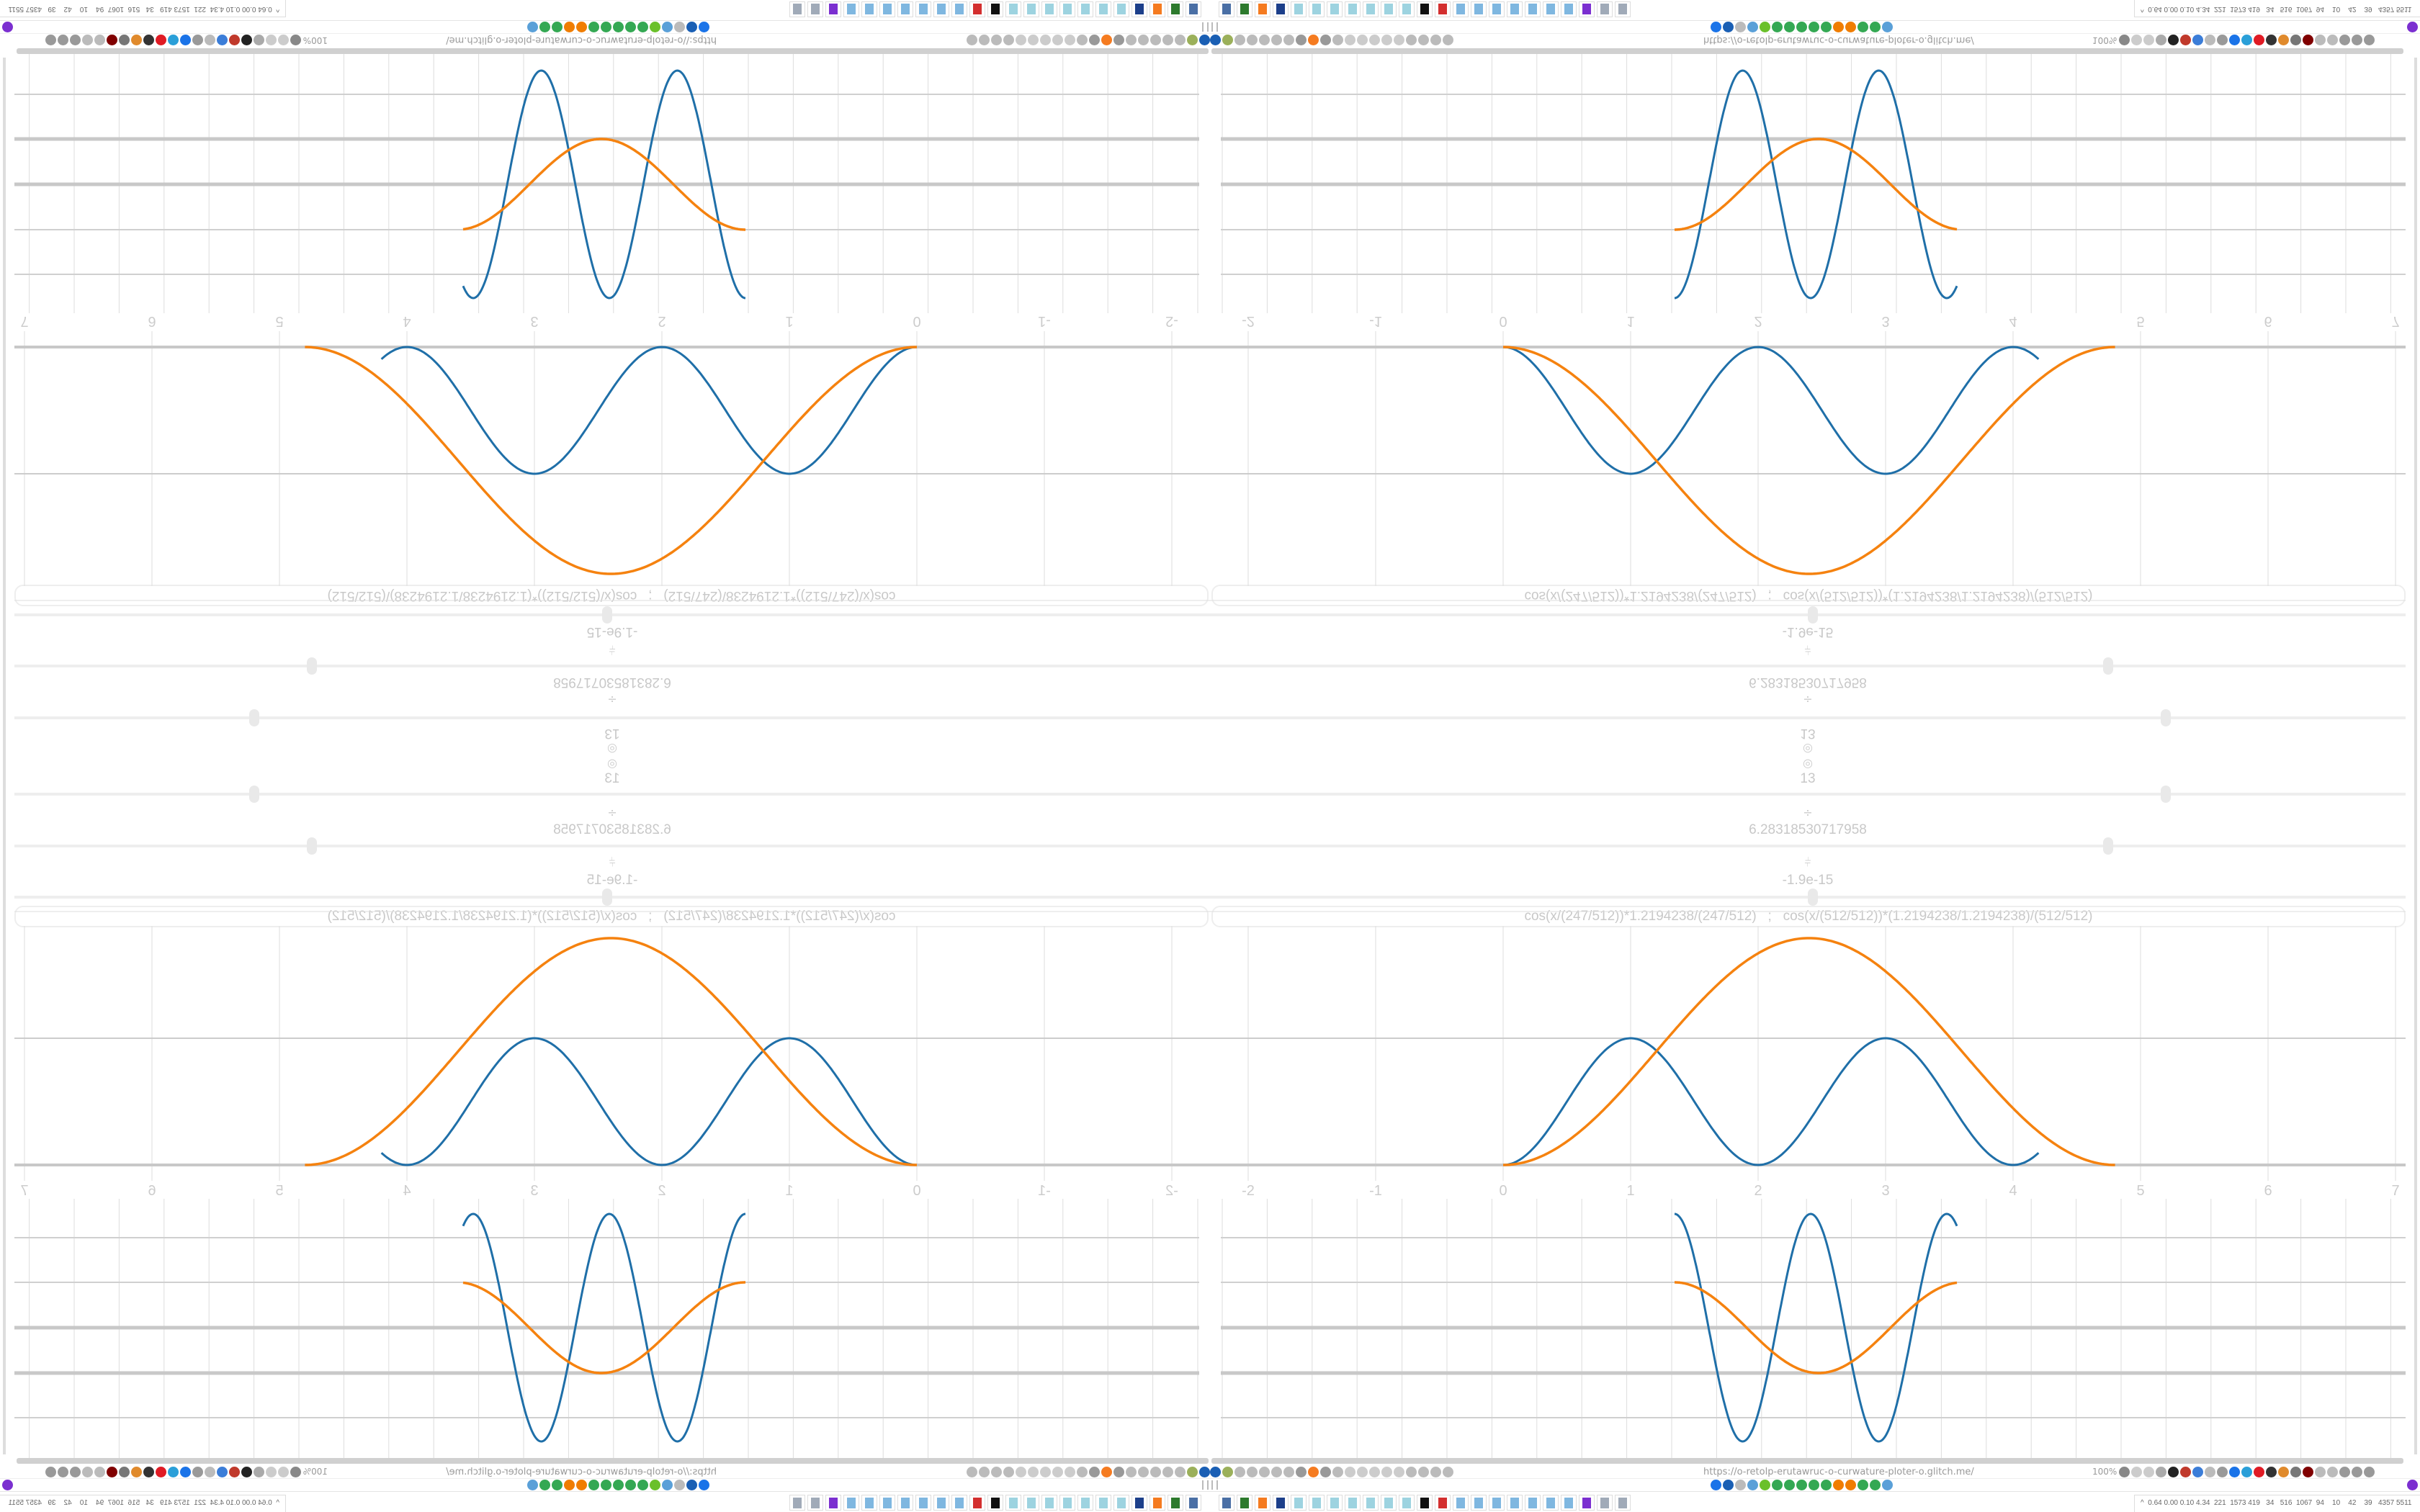 The image size is (2420, 1512). What do you see at coordinates (259, 40) in the screenshot?
I see `reload-icon` at bounding box center [259, 40].